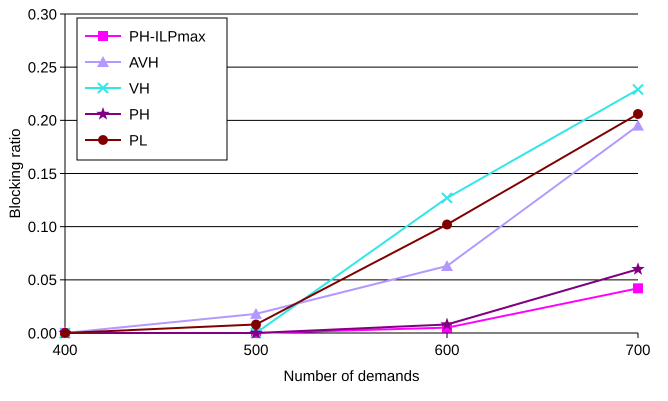  Describe the element at coordinates (139, 89) in the screenshot. I see `legend-label: VH` at that location.